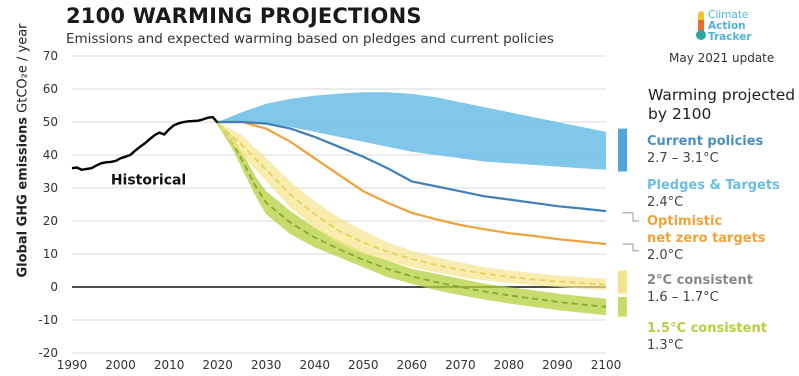 The height and width of the screenshot is (376, 799). I want to click on legend-current-policies-name: Current policies, so click(705, 141).